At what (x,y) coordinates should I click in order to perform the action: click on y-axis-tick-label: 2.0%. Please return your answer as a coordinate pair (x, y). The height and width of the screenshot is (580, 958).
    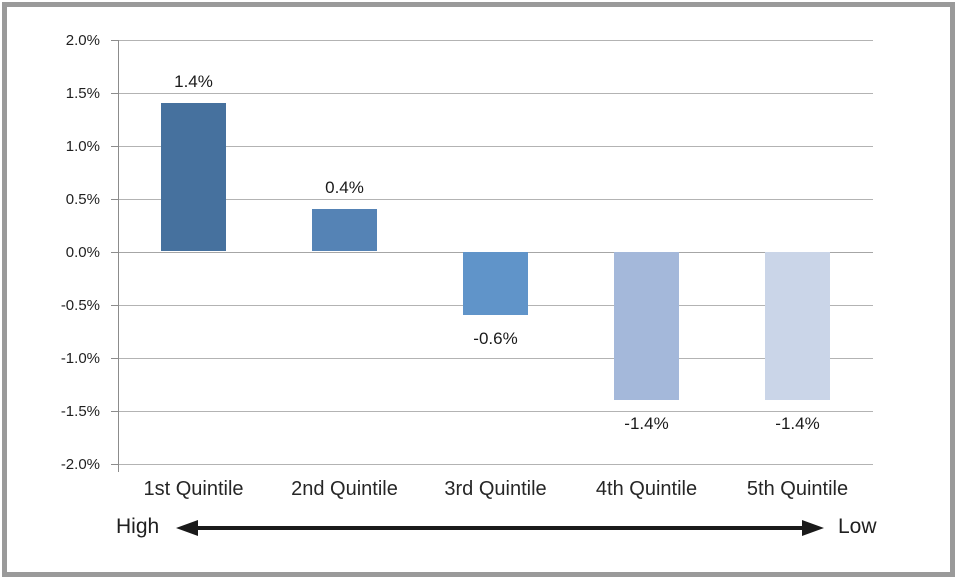
    Looking at the image, I should click on (82, 40).